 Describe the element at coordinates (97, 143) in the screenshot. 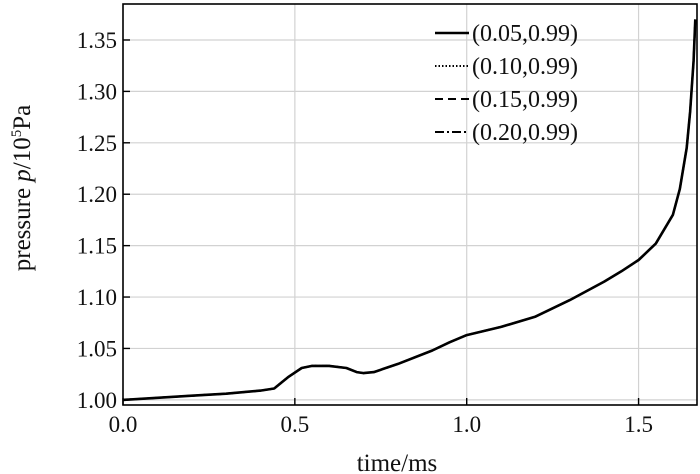

I see `y-tick-label: 1.25` at that location.